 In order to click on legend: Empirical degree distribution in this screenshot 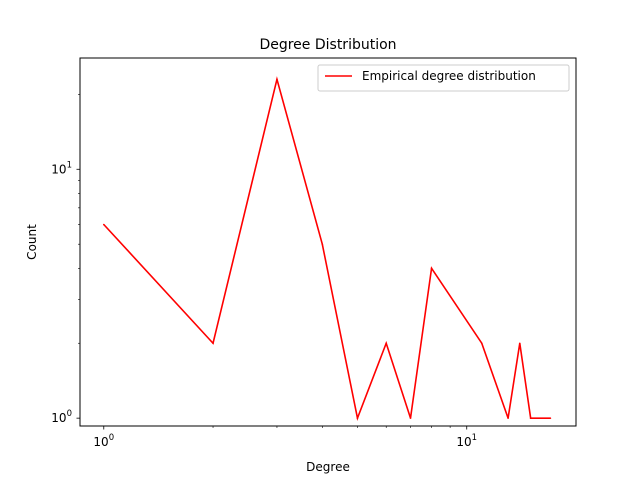, I will do `click(443, 78)`.